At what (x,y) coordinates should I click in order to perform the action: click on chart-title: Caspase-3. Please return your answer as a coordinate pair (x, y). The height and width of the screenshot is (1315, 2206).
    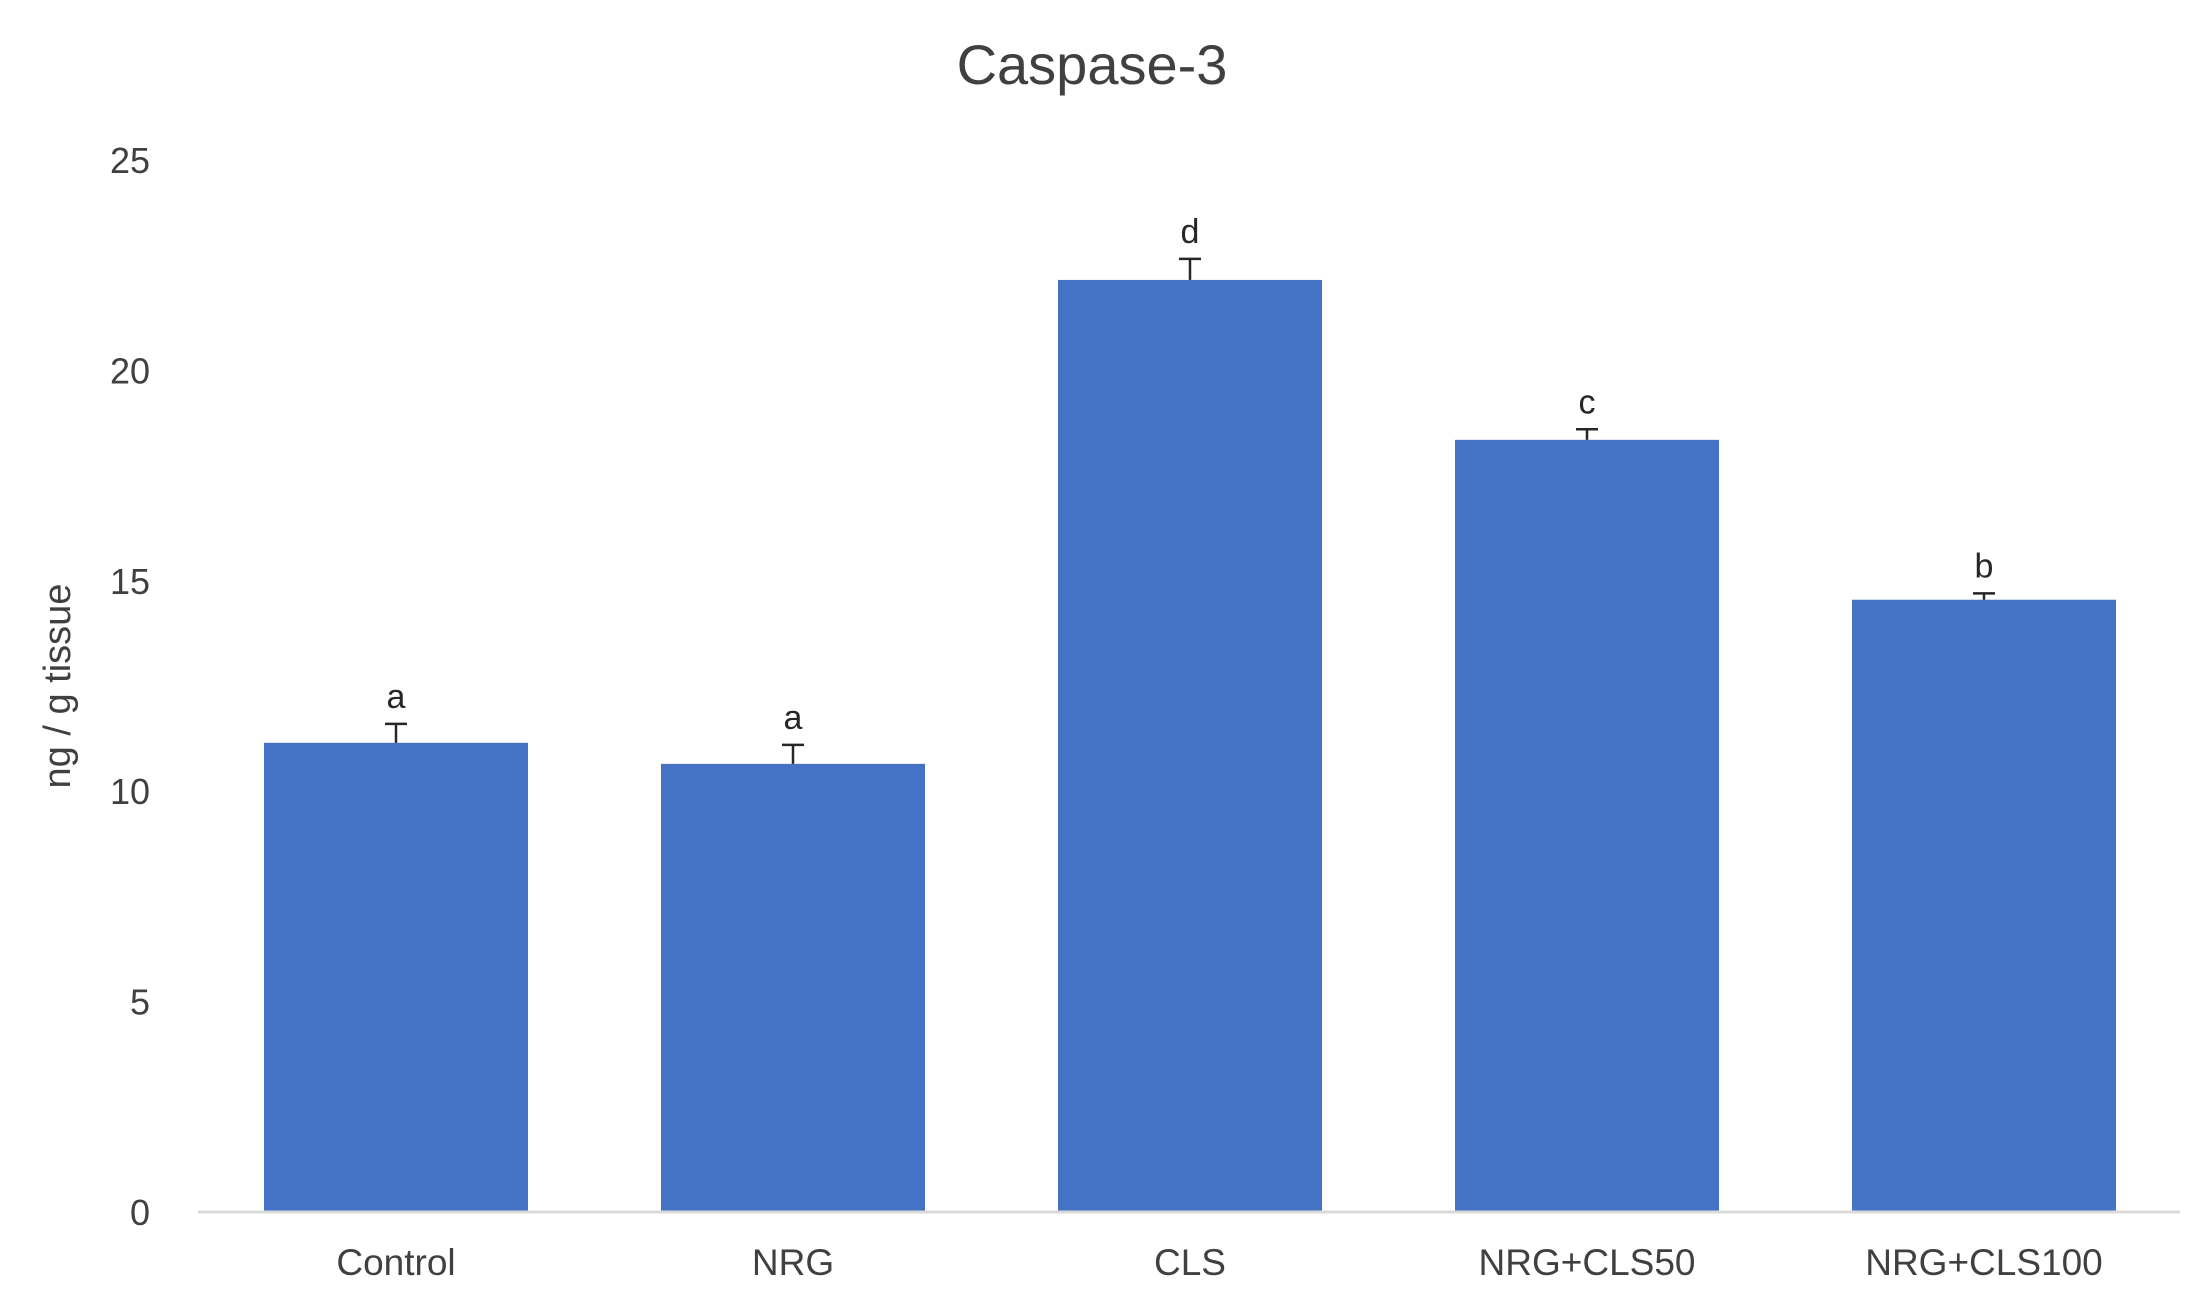
    Looking at the image, I should click on (1092, 64).